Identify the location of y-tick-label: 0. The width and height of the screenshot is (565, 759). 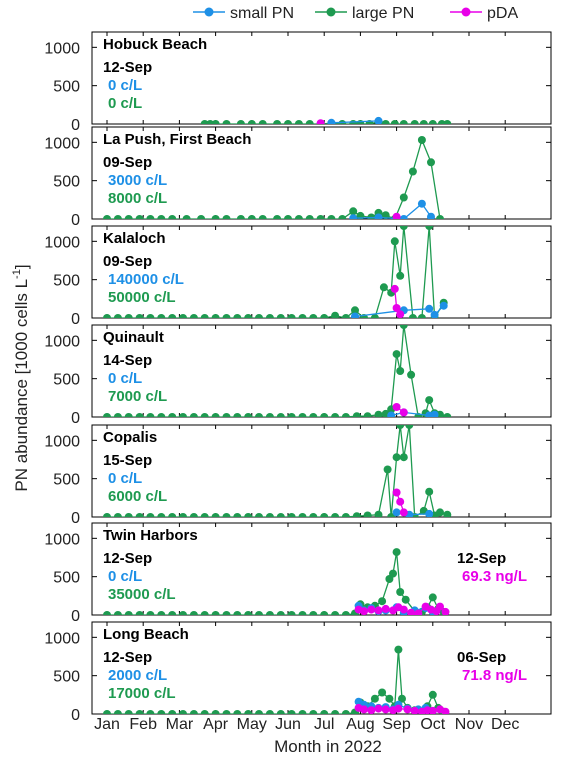
(75, 518).